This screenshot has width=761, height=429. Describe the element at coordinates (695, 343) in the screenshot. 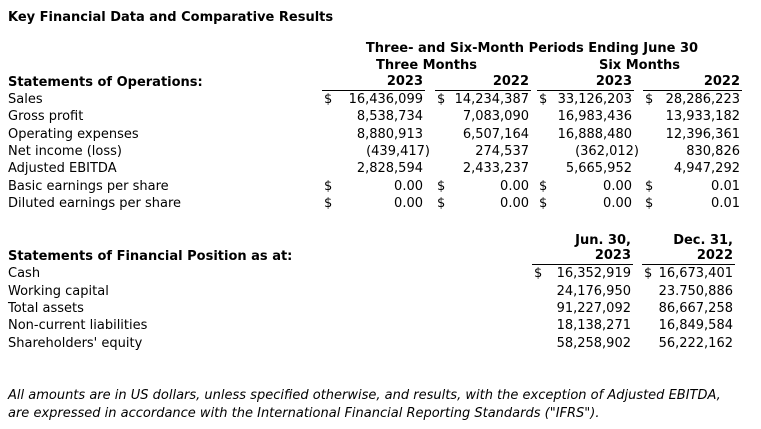

I see `amount-value: 56,222,162` at that location.